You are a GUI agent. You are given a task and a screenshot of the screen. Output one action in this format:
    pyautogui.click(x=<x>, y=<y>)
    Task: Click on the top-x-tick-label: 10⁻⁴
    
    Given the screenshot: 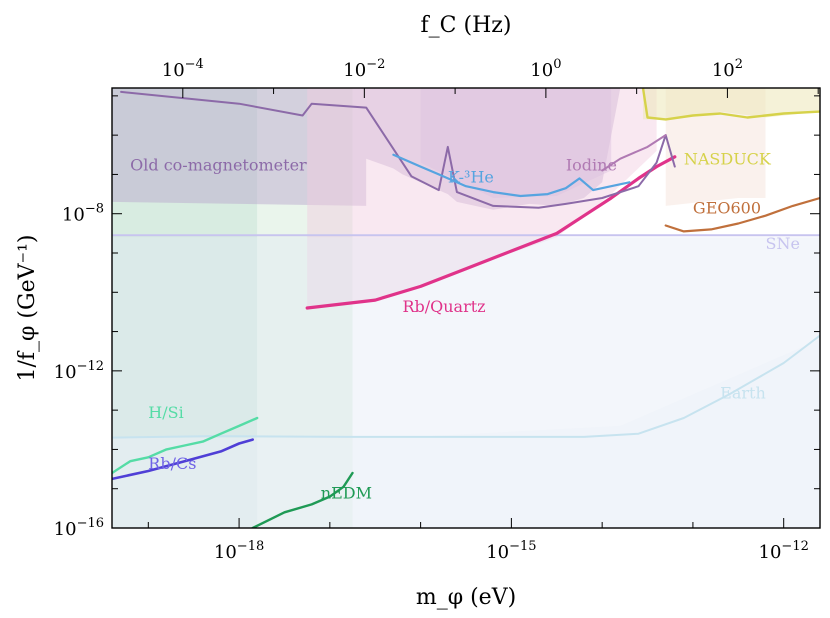 What is the action you would take?
    pyautogui.click(x=183, y=69)
    